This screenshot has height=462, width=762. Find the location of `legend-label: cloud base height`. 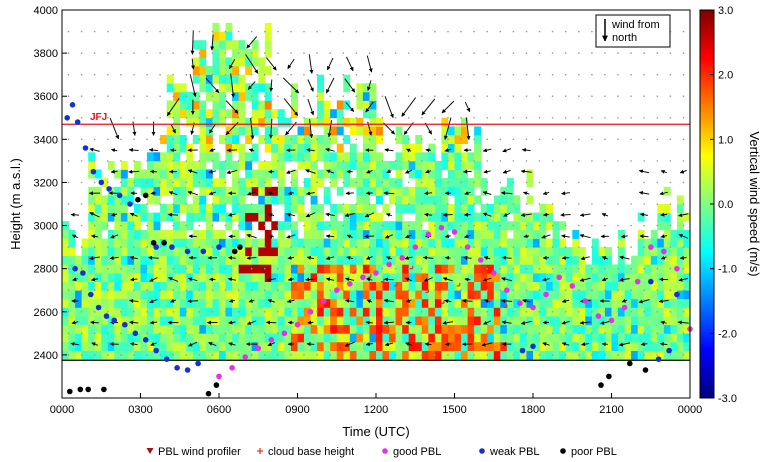

legend-label: cloud base height is located at coordinates (311, 452).